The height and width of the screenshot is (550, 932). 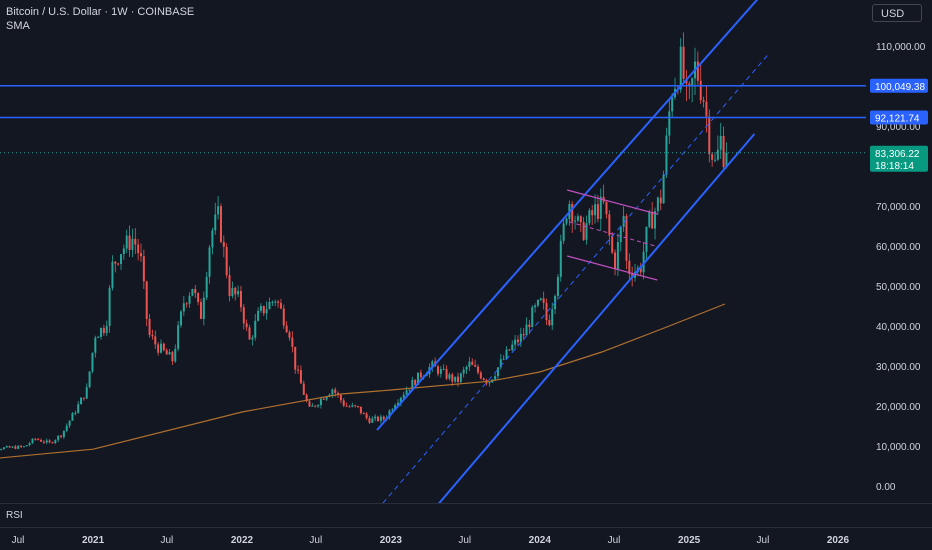 I want to click on indicator-label-sma: SMA, so click(x=18, y=26).